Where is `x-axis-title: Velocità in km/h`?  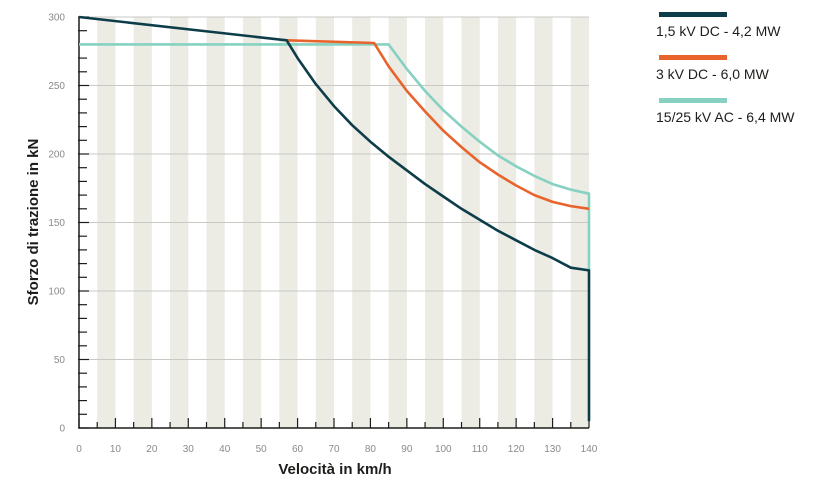 x-axis-title: Velocità in km/h is located at coordinates (334, 469).